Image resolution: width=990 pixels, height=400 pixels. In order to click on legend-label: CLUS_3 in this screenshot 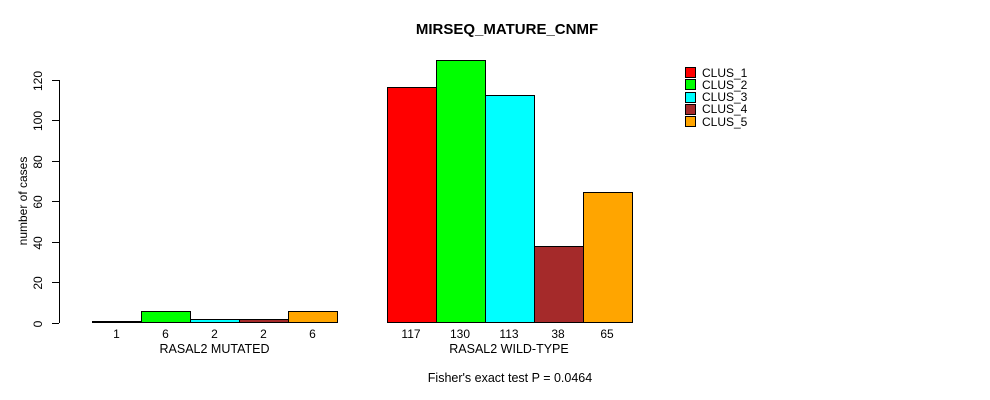, I will do `click(725, 97)`.